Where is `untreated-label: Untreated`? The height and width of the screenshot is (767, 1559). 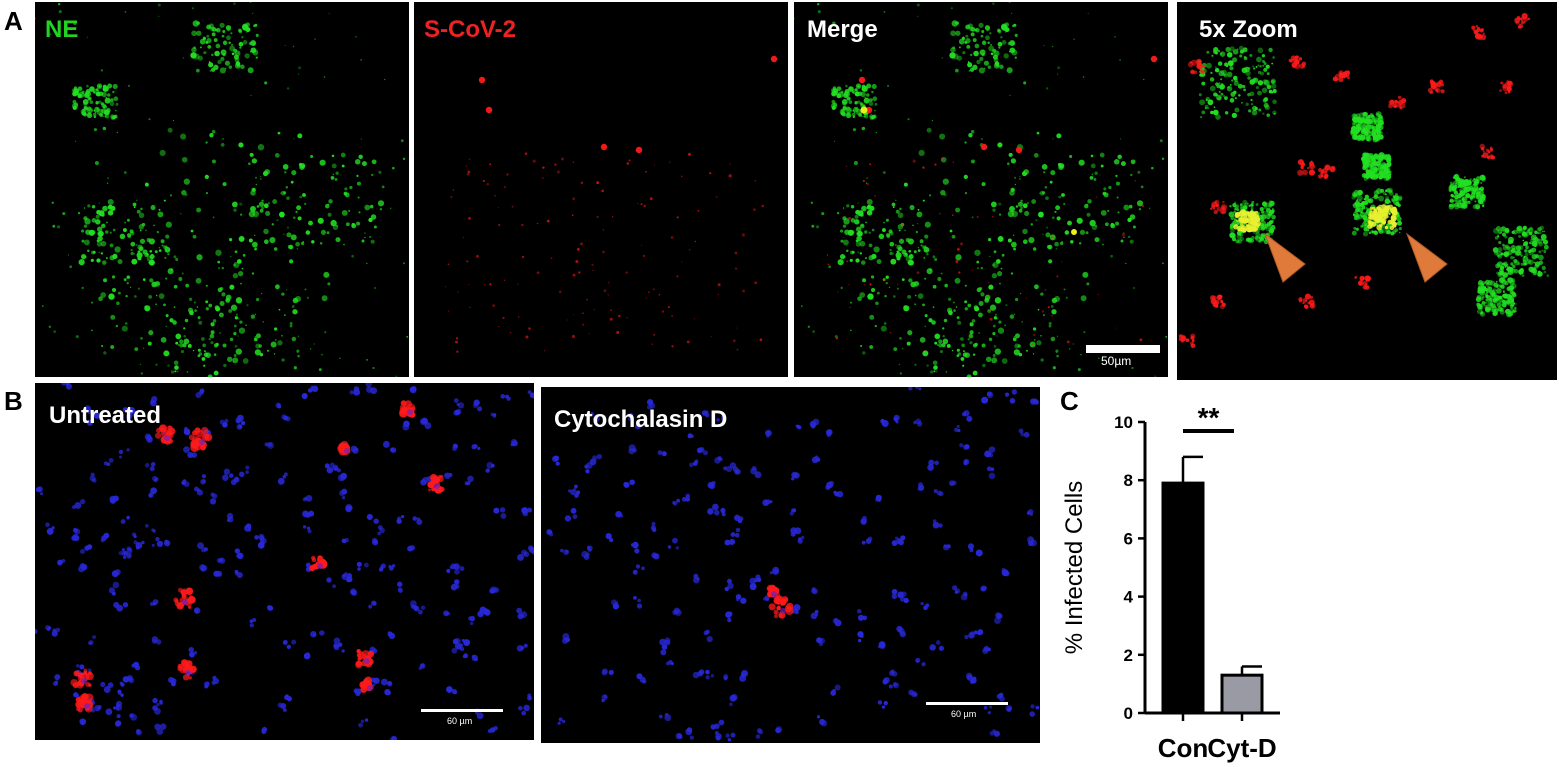 untreated-label: Untreated is located at coordinates (105, 415).